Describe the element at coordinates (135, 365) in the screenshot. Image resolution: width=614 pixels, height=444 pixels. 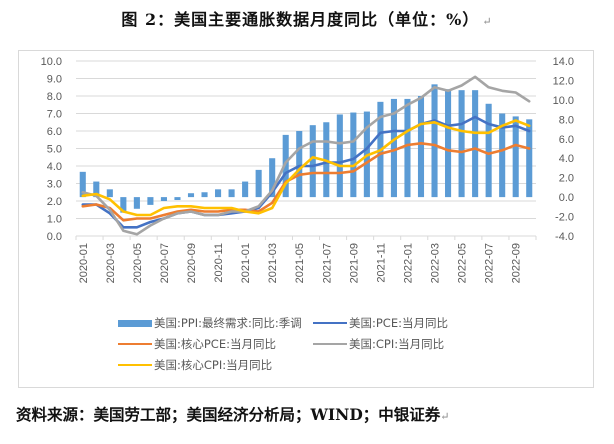
I see `legend-swatch-core-cpi` at that location.